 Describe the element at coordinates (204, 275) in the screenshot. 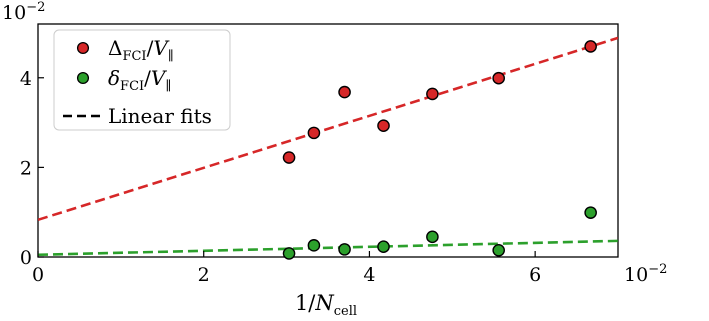

I see `x-tick-label: 2` at that location.